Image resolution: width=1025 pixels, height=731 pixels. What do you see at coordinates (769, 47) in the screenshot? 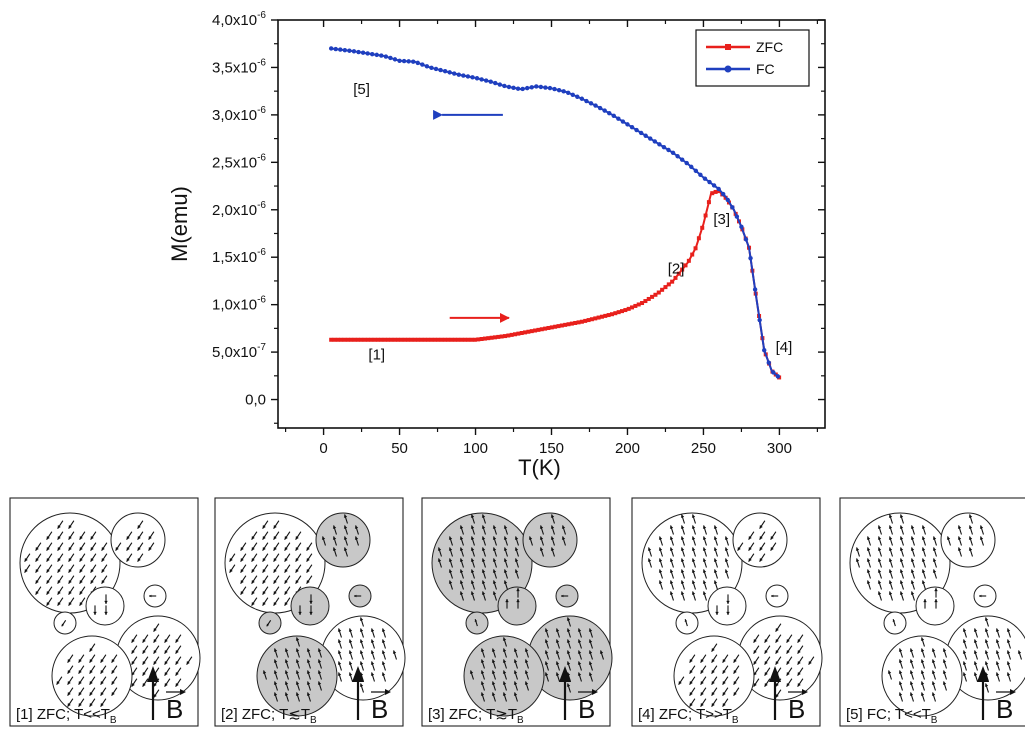
I see `legend-label: ZFC` at bounding box center [769, 47].